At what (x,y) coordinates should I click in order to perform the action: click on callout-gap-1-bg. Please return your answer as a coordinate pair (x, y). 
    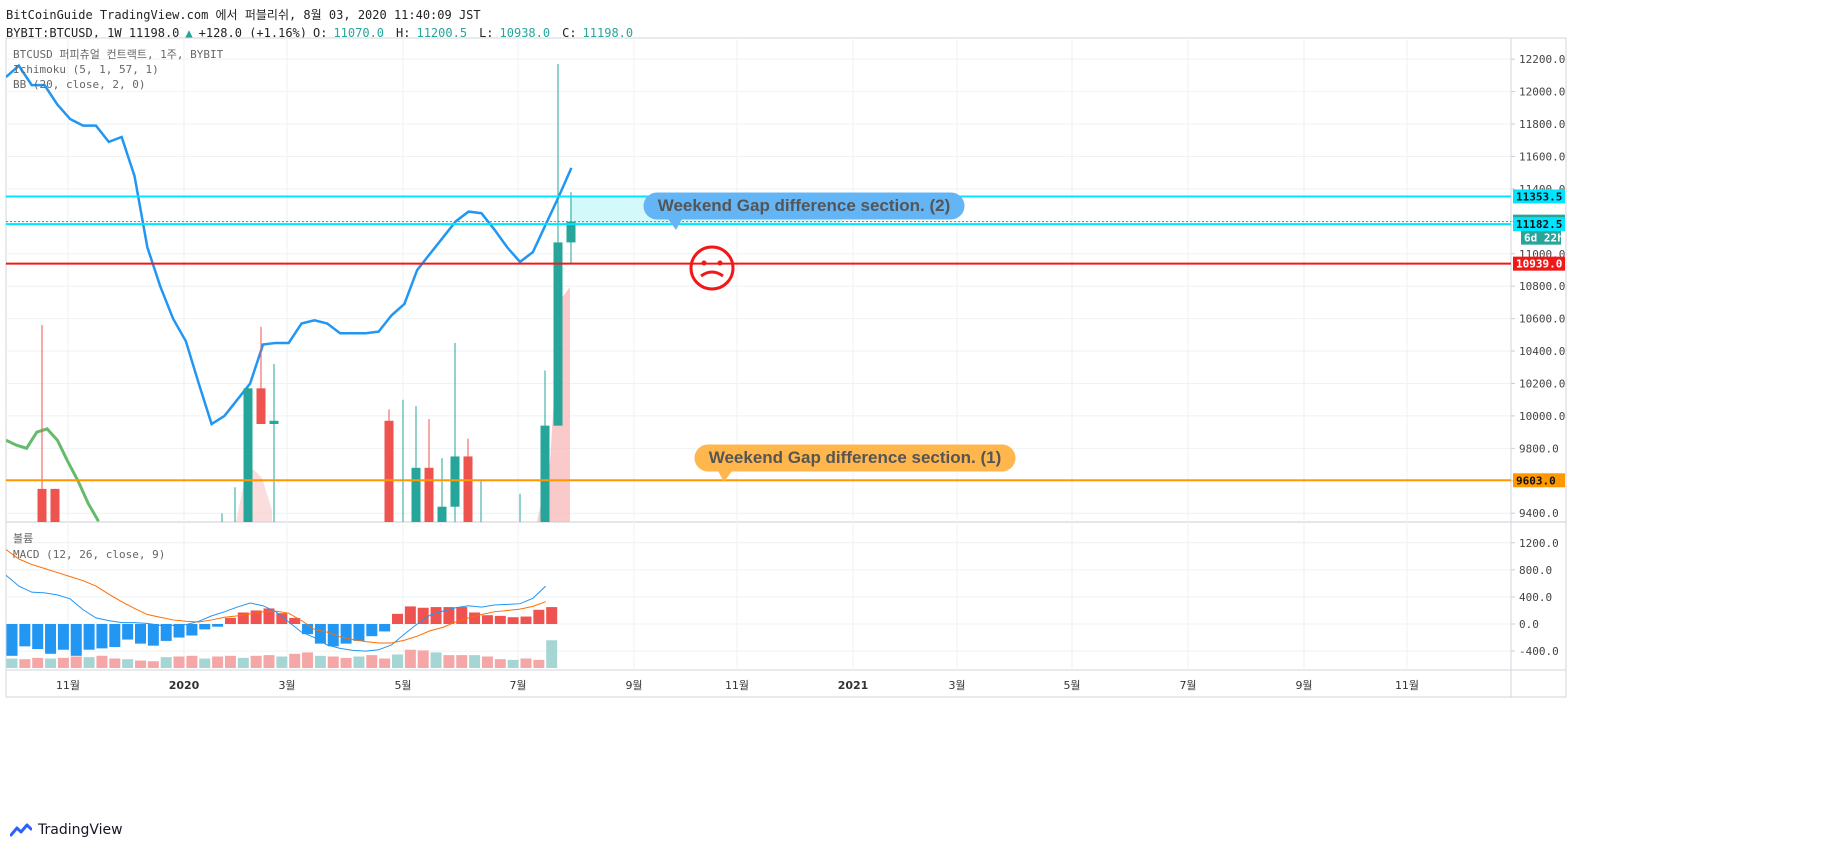
    Looking at the image, I should click on (855, 458).